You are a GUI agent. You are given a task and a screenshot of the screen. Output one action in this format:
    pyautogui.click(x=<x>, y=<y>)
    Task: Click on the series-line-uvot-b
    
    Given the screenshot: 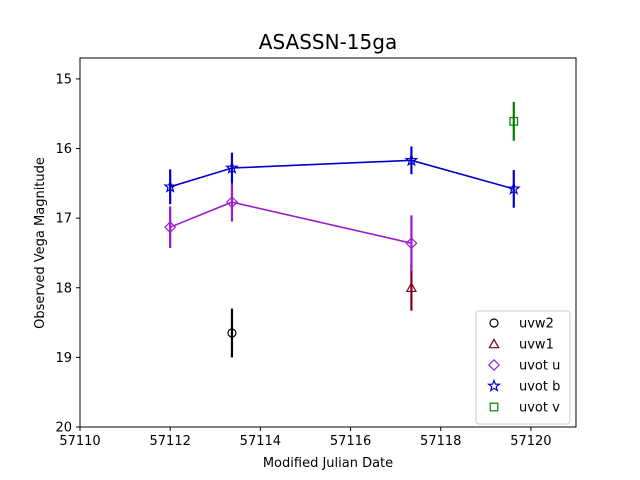 What is the action you would take?
    pyautogui.click(x=341, y=174)
    